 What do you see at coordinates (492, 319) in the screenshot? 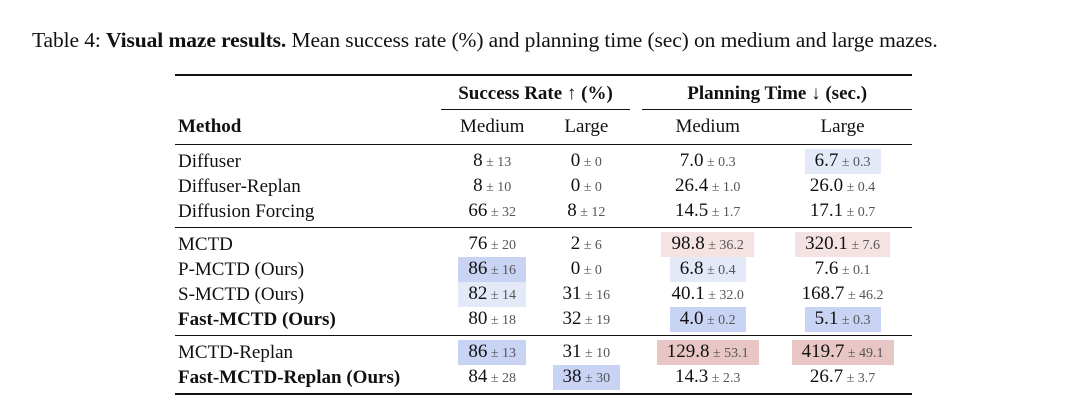
I see `cell-sr-medium: 80 ± 18` at bounding box center [492, 319].